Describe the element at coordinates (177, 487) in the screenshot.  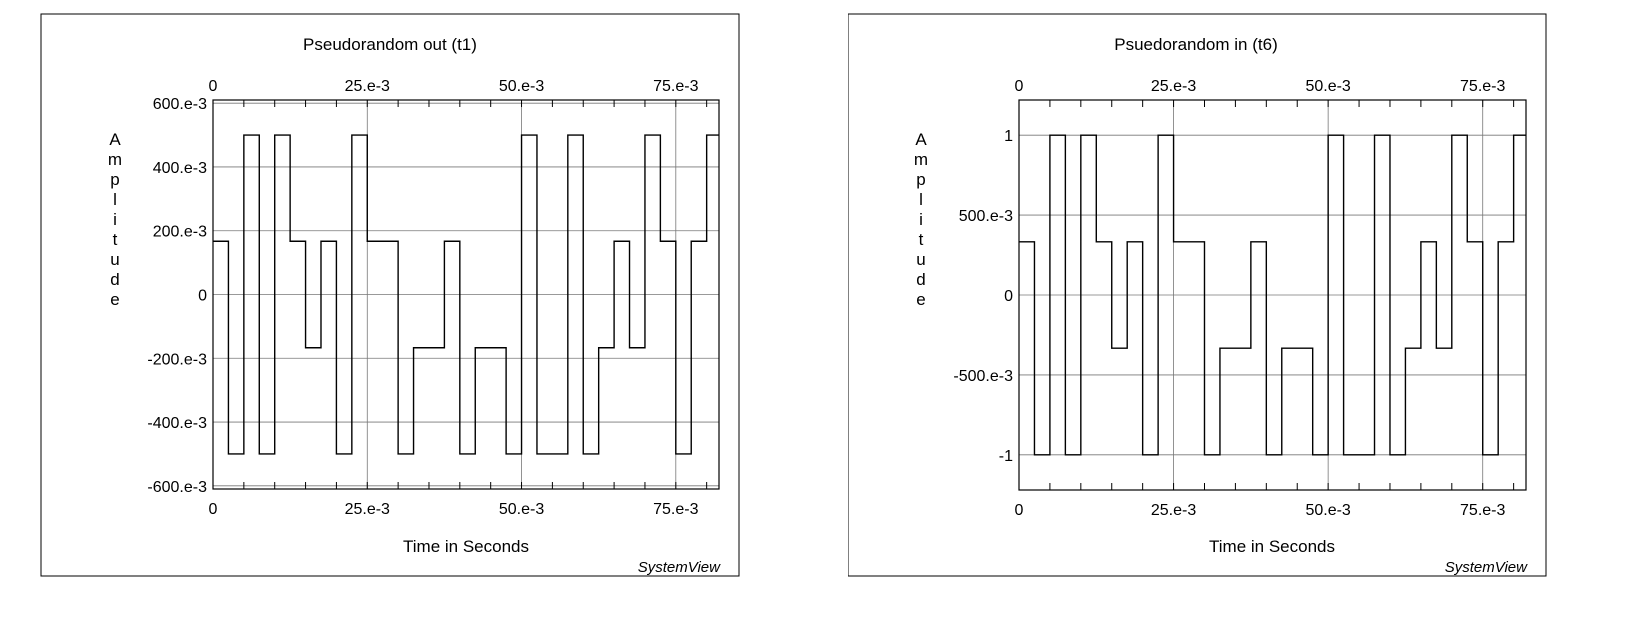
I see `y-tick-label: -600.e-3` at that location.